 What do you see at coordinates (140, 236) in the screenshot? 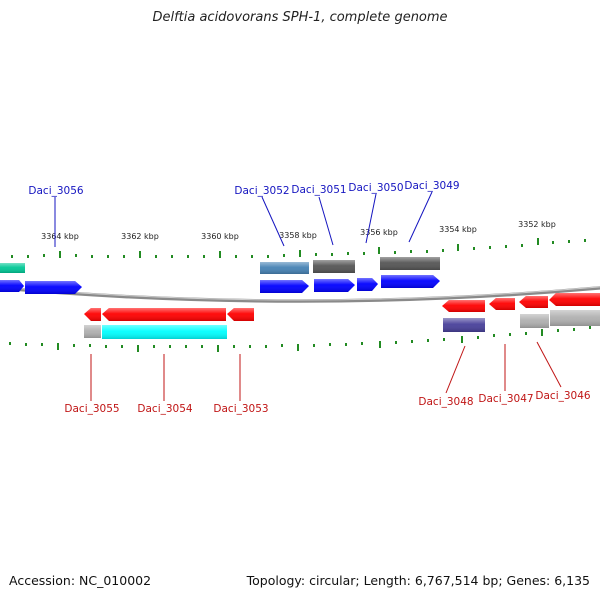
I see `scale-label: 3362 kbp` at bounding box center [140, 236].